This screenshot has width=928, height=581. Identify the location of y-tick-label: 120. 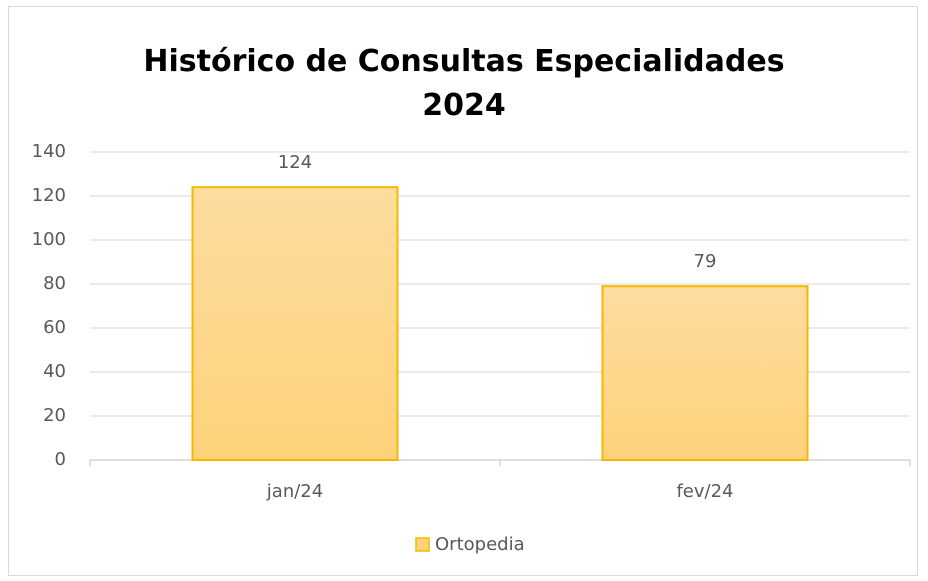
(49, 195).